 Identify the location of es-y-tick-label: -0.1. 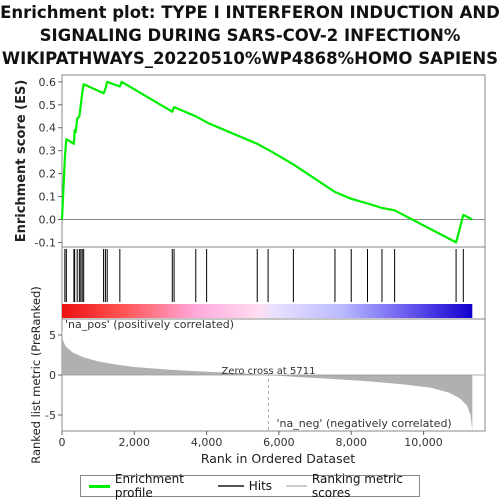
(45, 242).